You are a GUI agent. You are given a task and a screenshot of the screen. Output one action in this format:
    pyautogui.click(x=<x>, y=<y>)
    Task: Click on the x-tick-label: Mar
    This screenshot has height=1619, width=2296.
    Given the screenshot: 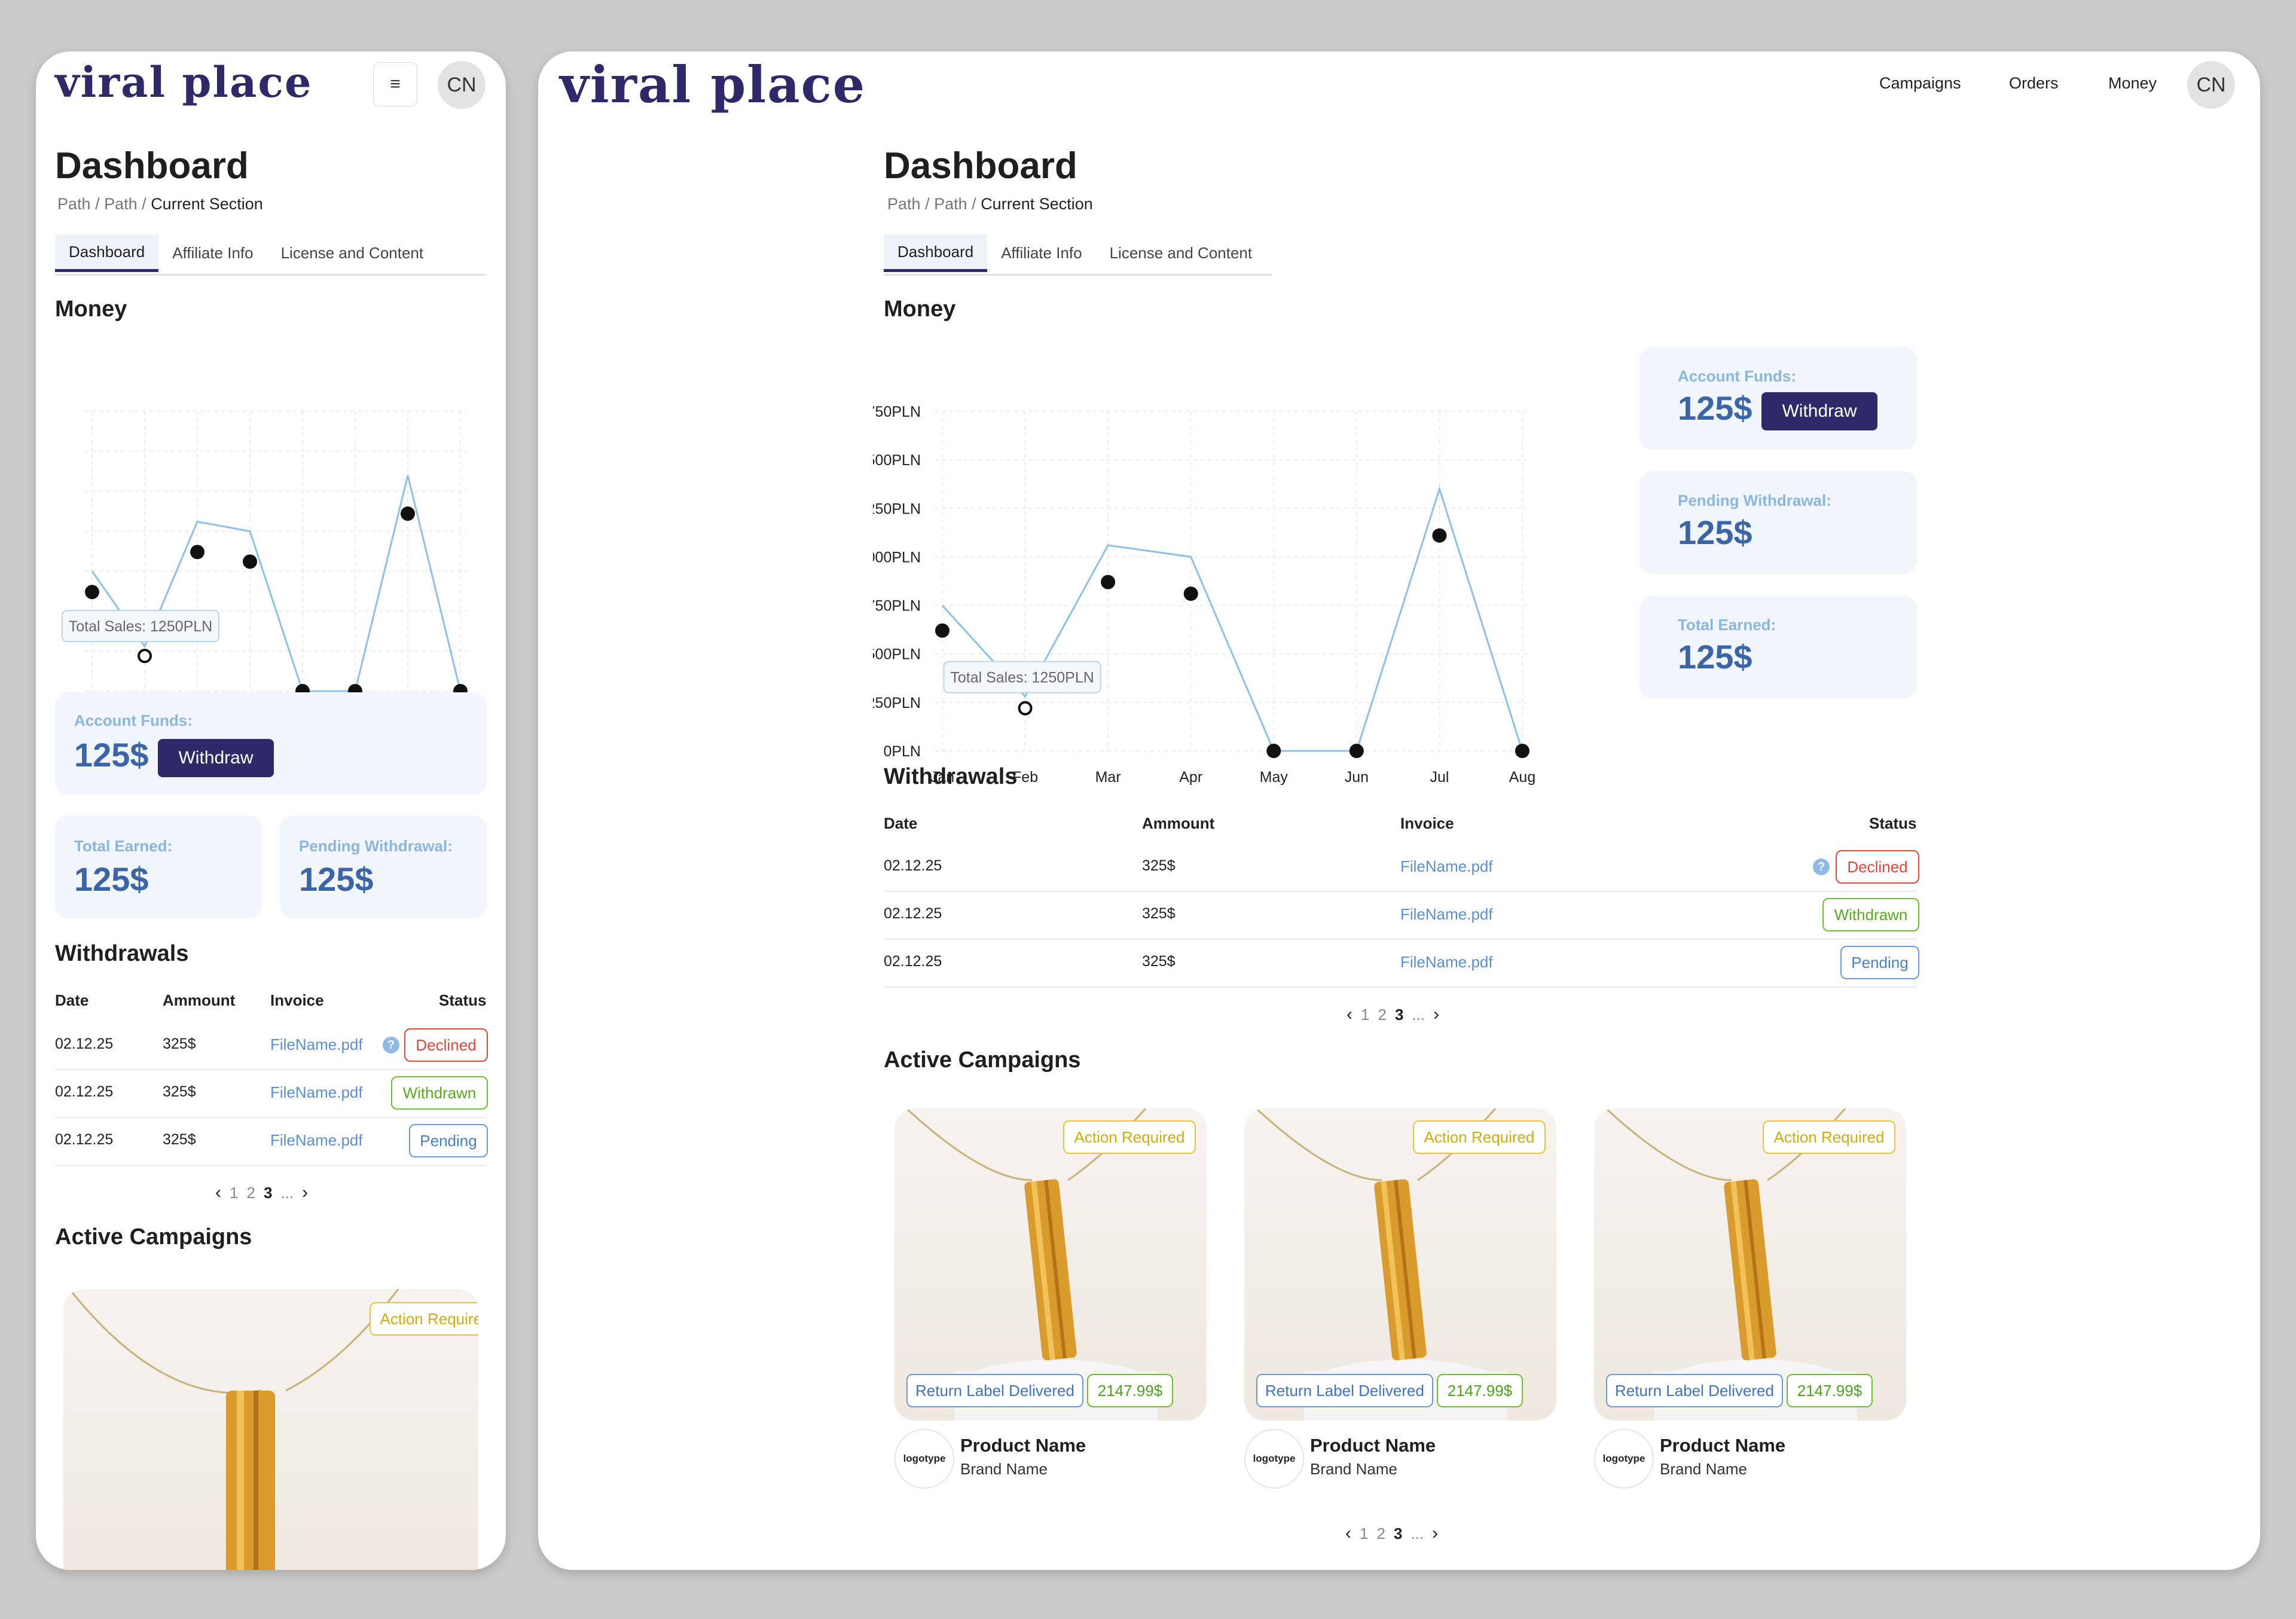 What is the action you would take?
    pyautogui.click(x=1108, y=777)
    